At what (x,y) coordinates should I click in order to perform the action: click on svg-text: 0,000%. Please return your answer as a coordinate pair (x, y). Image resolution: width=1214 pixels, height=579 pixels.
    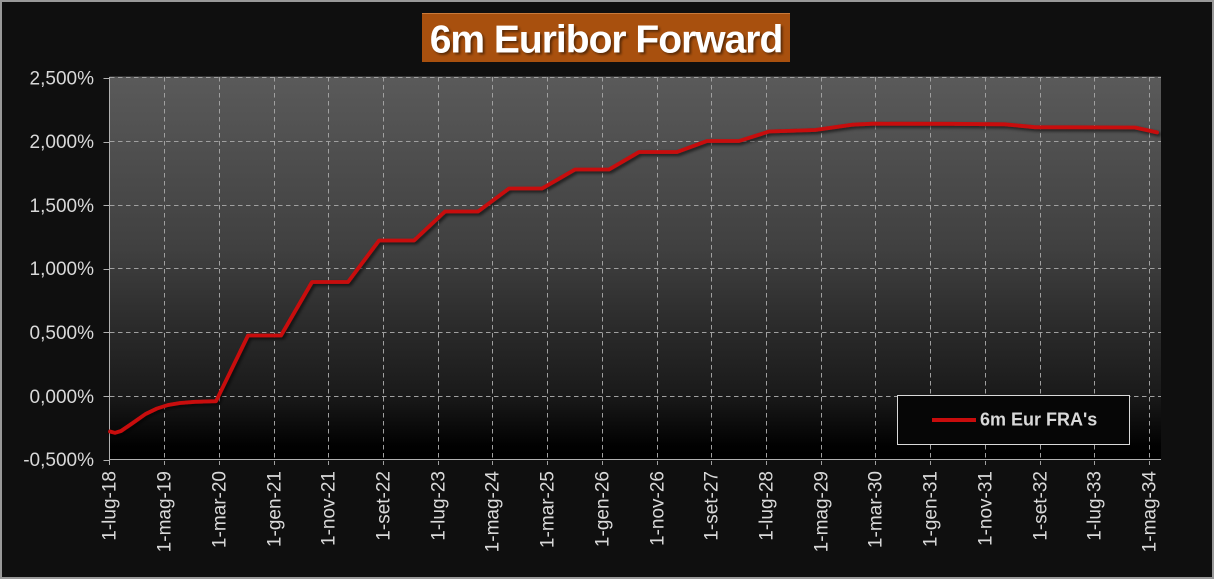
    Looking at the image, I should click on (62, 397).